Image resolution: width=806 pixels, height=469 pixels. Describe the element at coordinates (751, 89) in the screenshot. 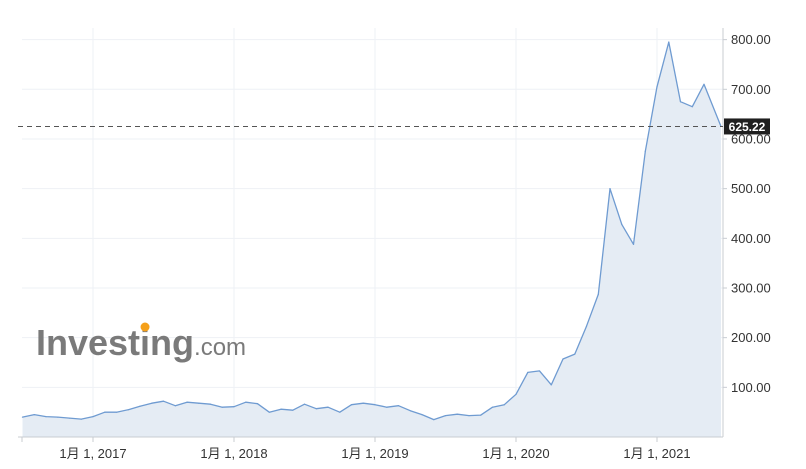

I see `y-tick-label: 700.00` at that location.